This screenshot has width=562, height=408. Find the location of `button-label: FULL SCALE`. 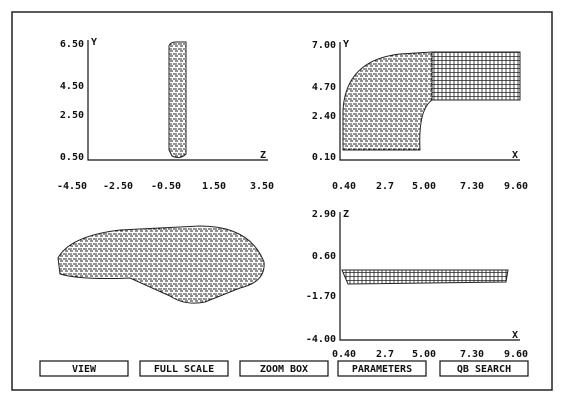

button-label: FULL SCALE is located at coordinates (184, 369).